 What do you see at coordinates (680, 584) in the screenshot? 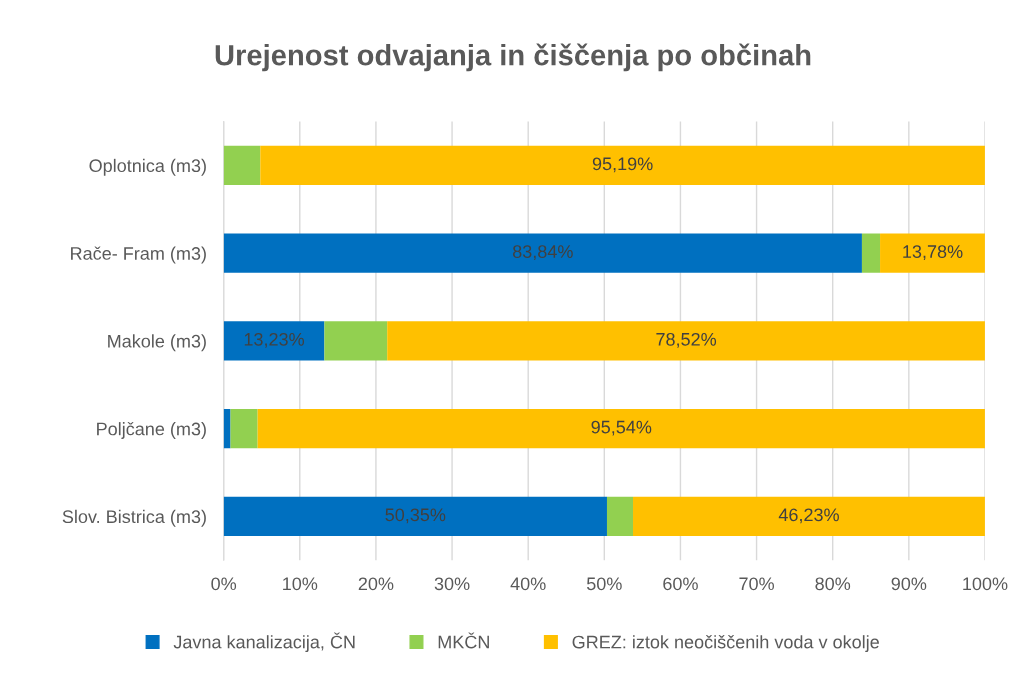
I see `x-tick-label: 60%` at bounding box center [680, 584].